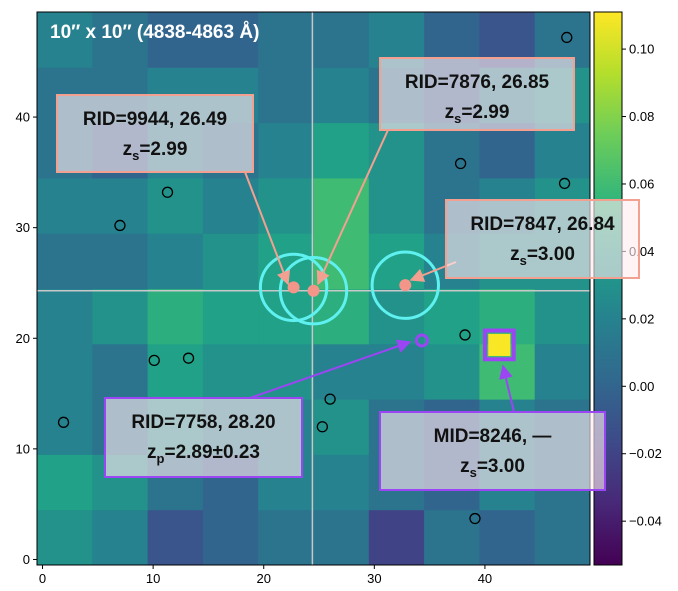  Describe the element at coordinates (161, 458) in the screenshot. I see `z-subscript: p` at that location.